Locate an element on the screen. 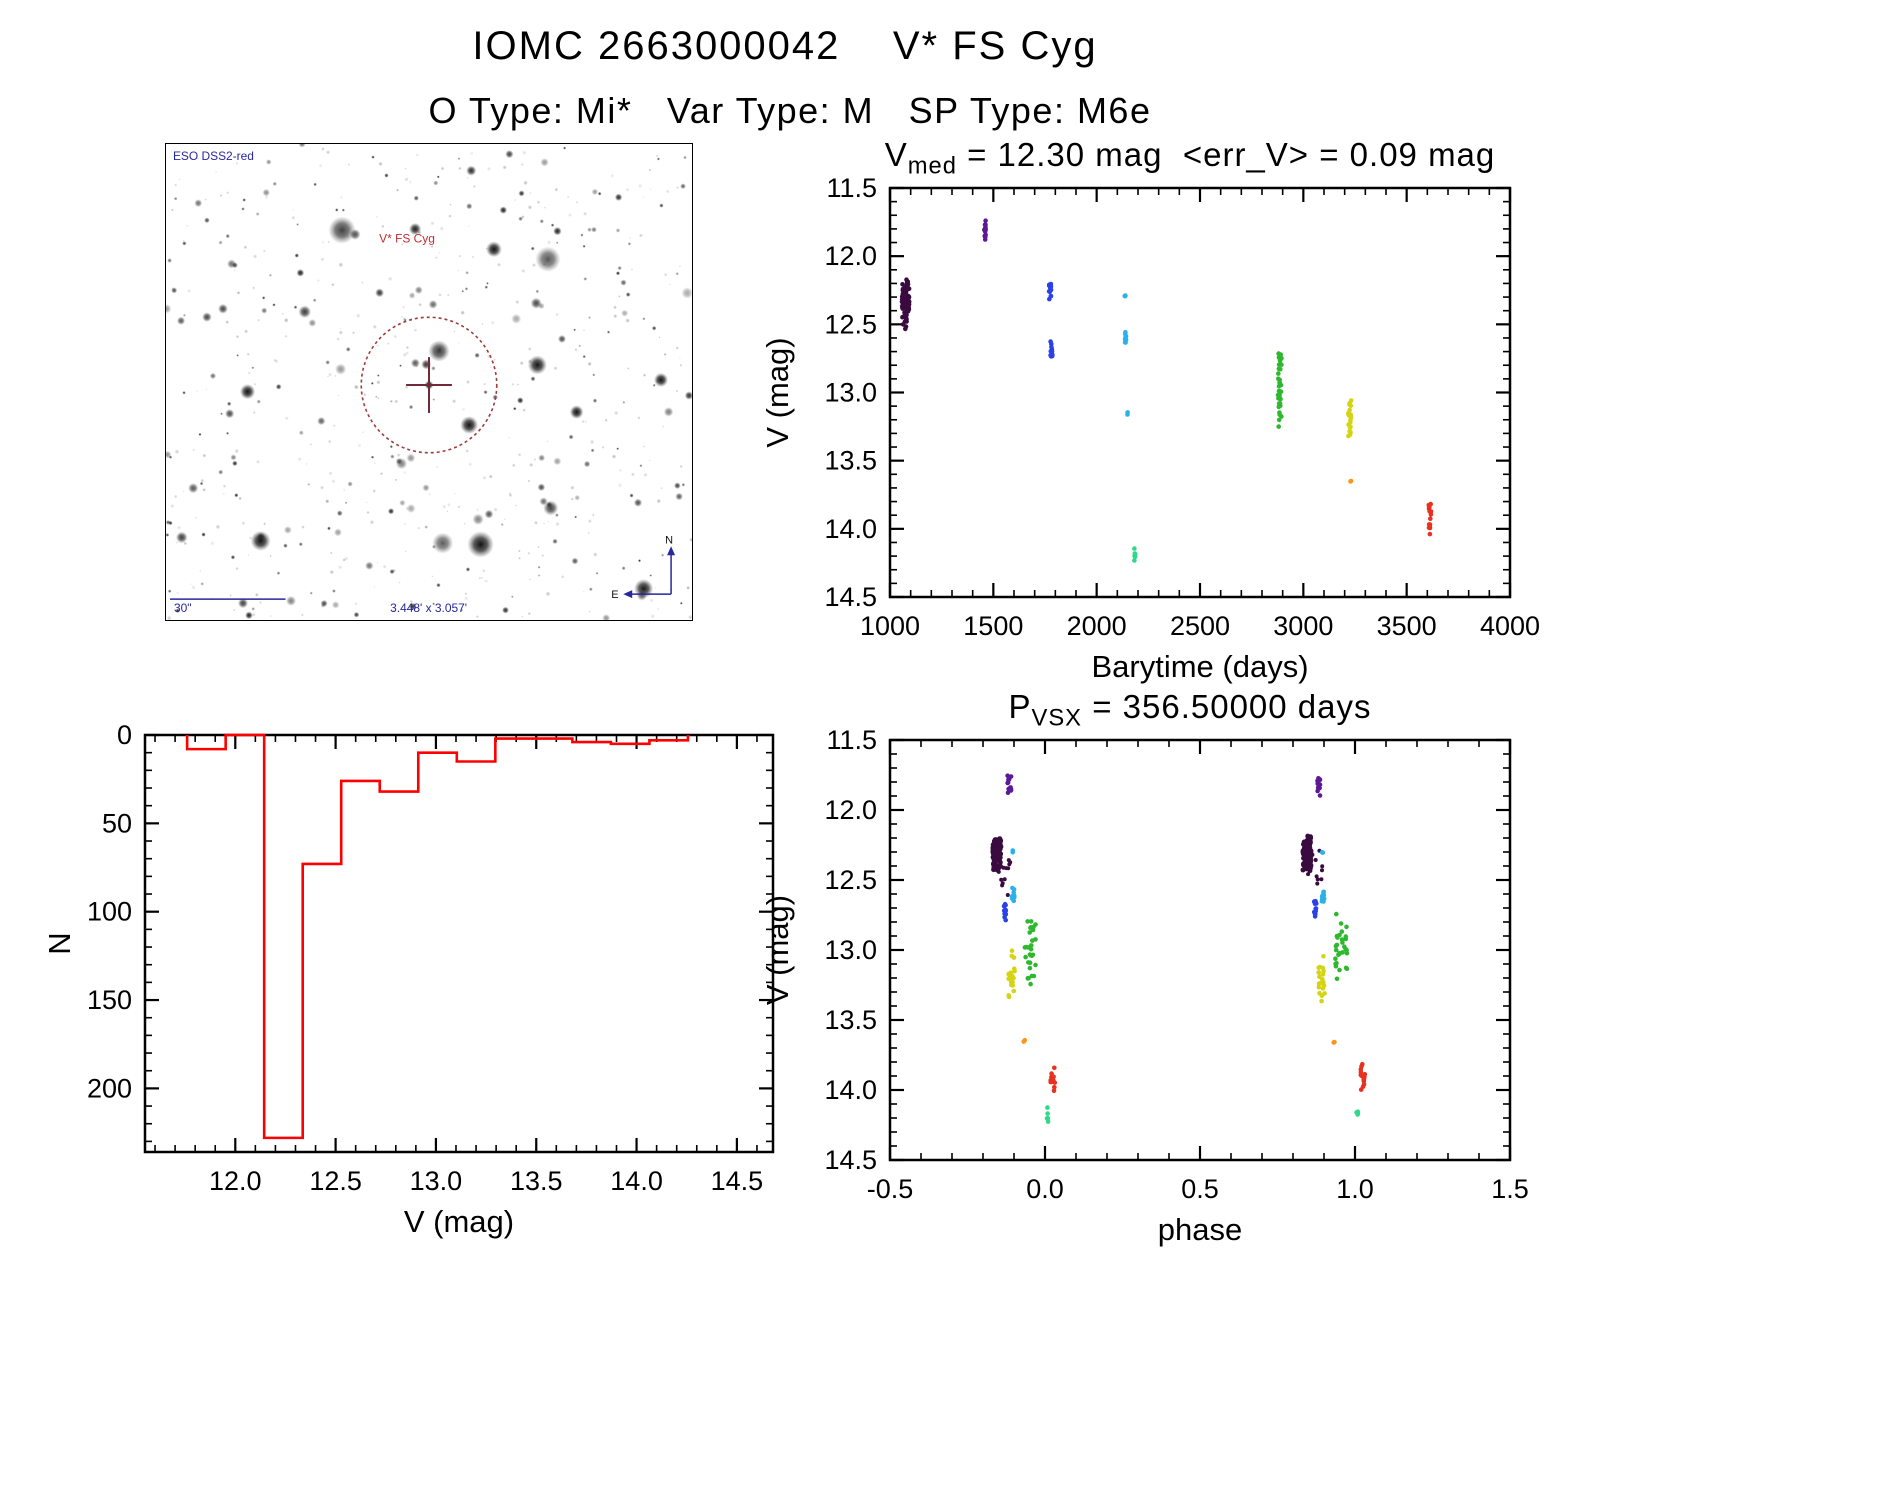 This screenshot has width=1889, height=1494. svg-text: phase is located at coordinates (1200, 1229).